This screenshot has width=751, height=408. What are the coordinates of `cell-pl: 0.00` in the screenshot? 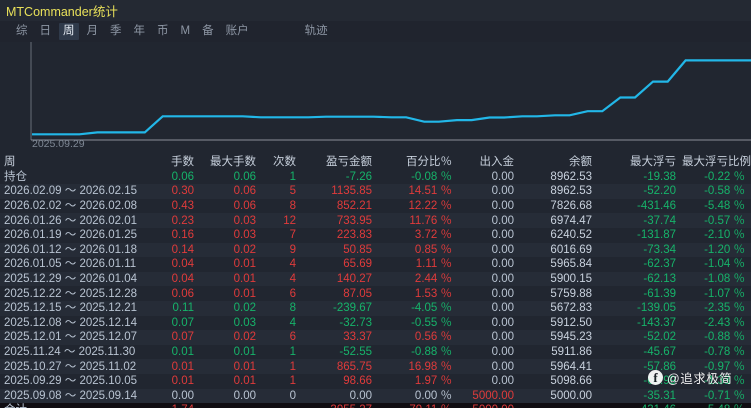 It's located at (360, 395).